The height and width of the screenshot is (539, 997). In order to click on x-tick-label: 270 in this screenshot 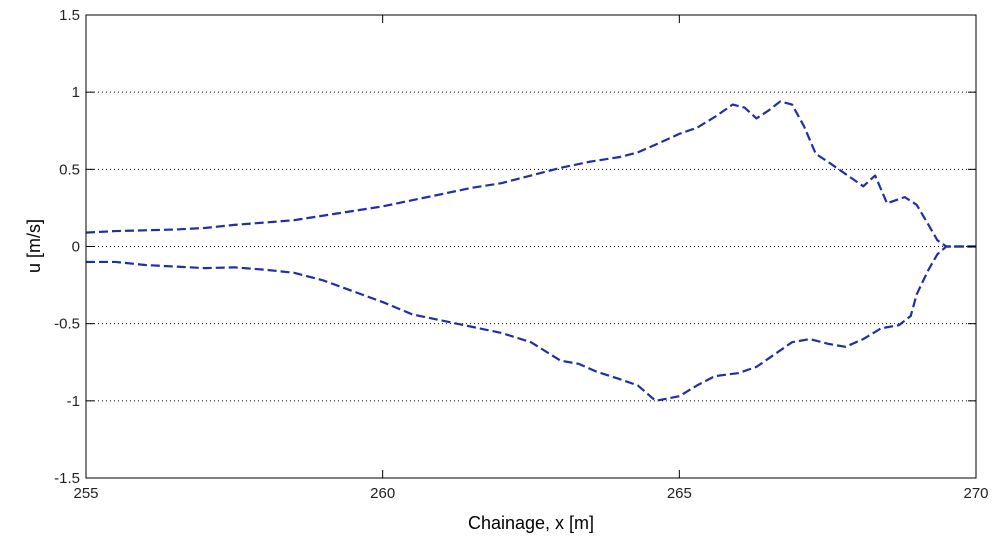, I will do `click(975, 493)`.